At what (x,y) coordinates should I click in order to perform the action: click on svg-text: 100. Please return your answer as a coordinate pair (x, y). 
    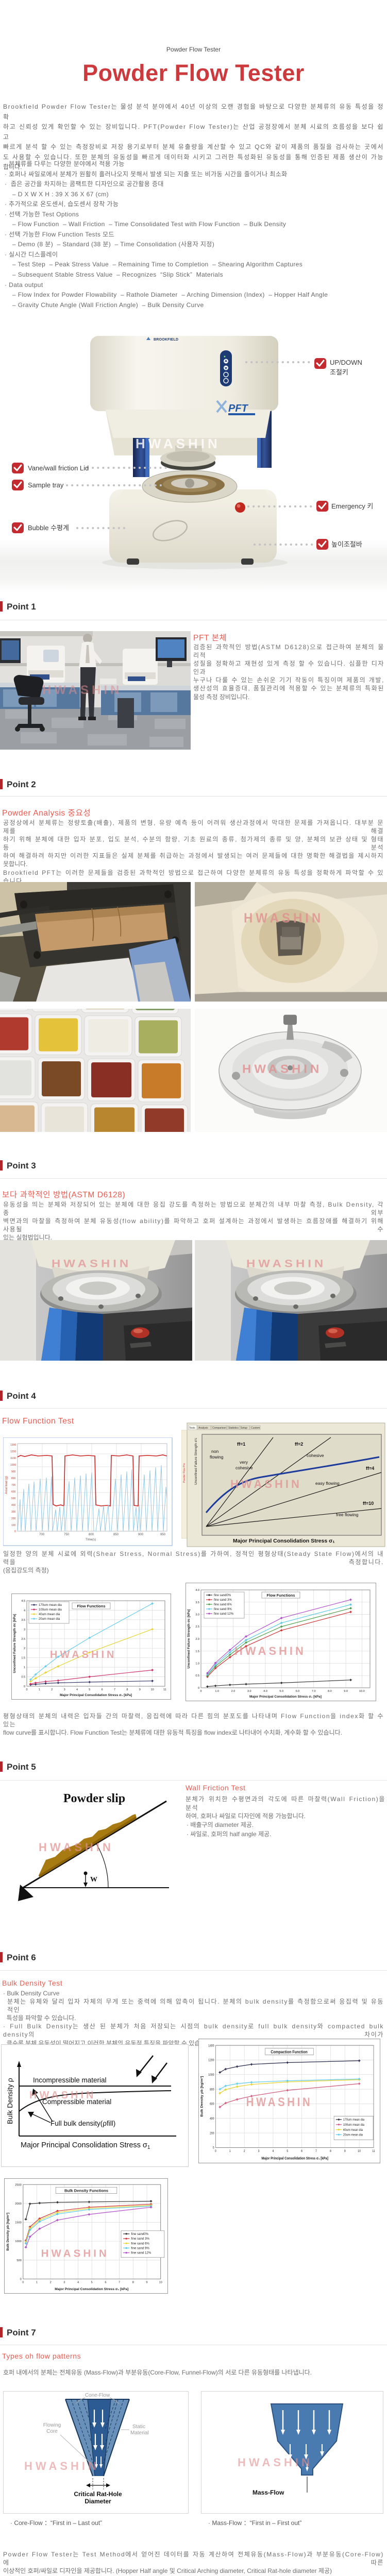
    Looking at the image, I should click on (13, 1525).